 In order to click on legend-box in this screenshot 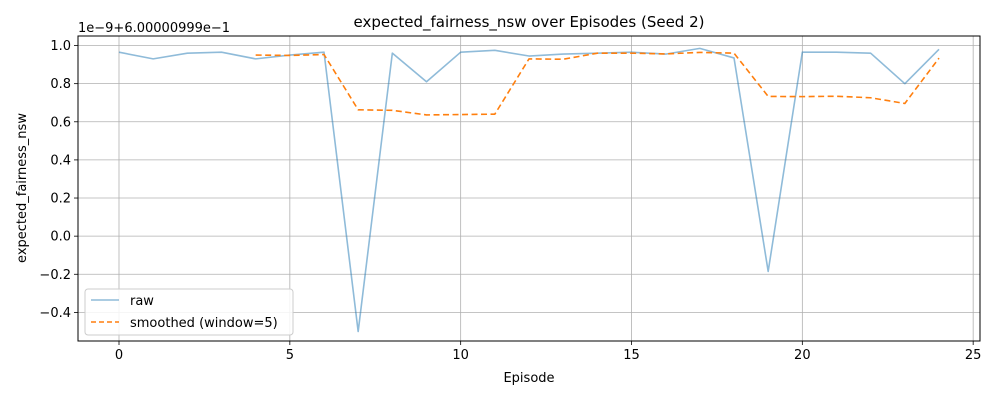, I will do `click(189, 312)`.